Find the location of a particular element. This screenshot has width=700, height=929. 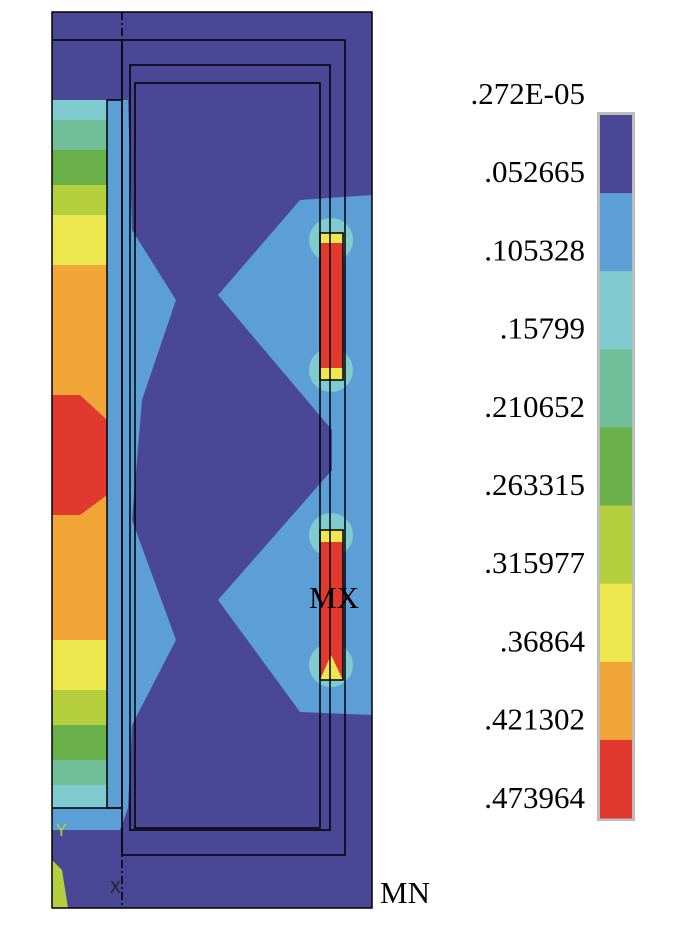

legend-label: .315977 is located at coordinates (534, 562).